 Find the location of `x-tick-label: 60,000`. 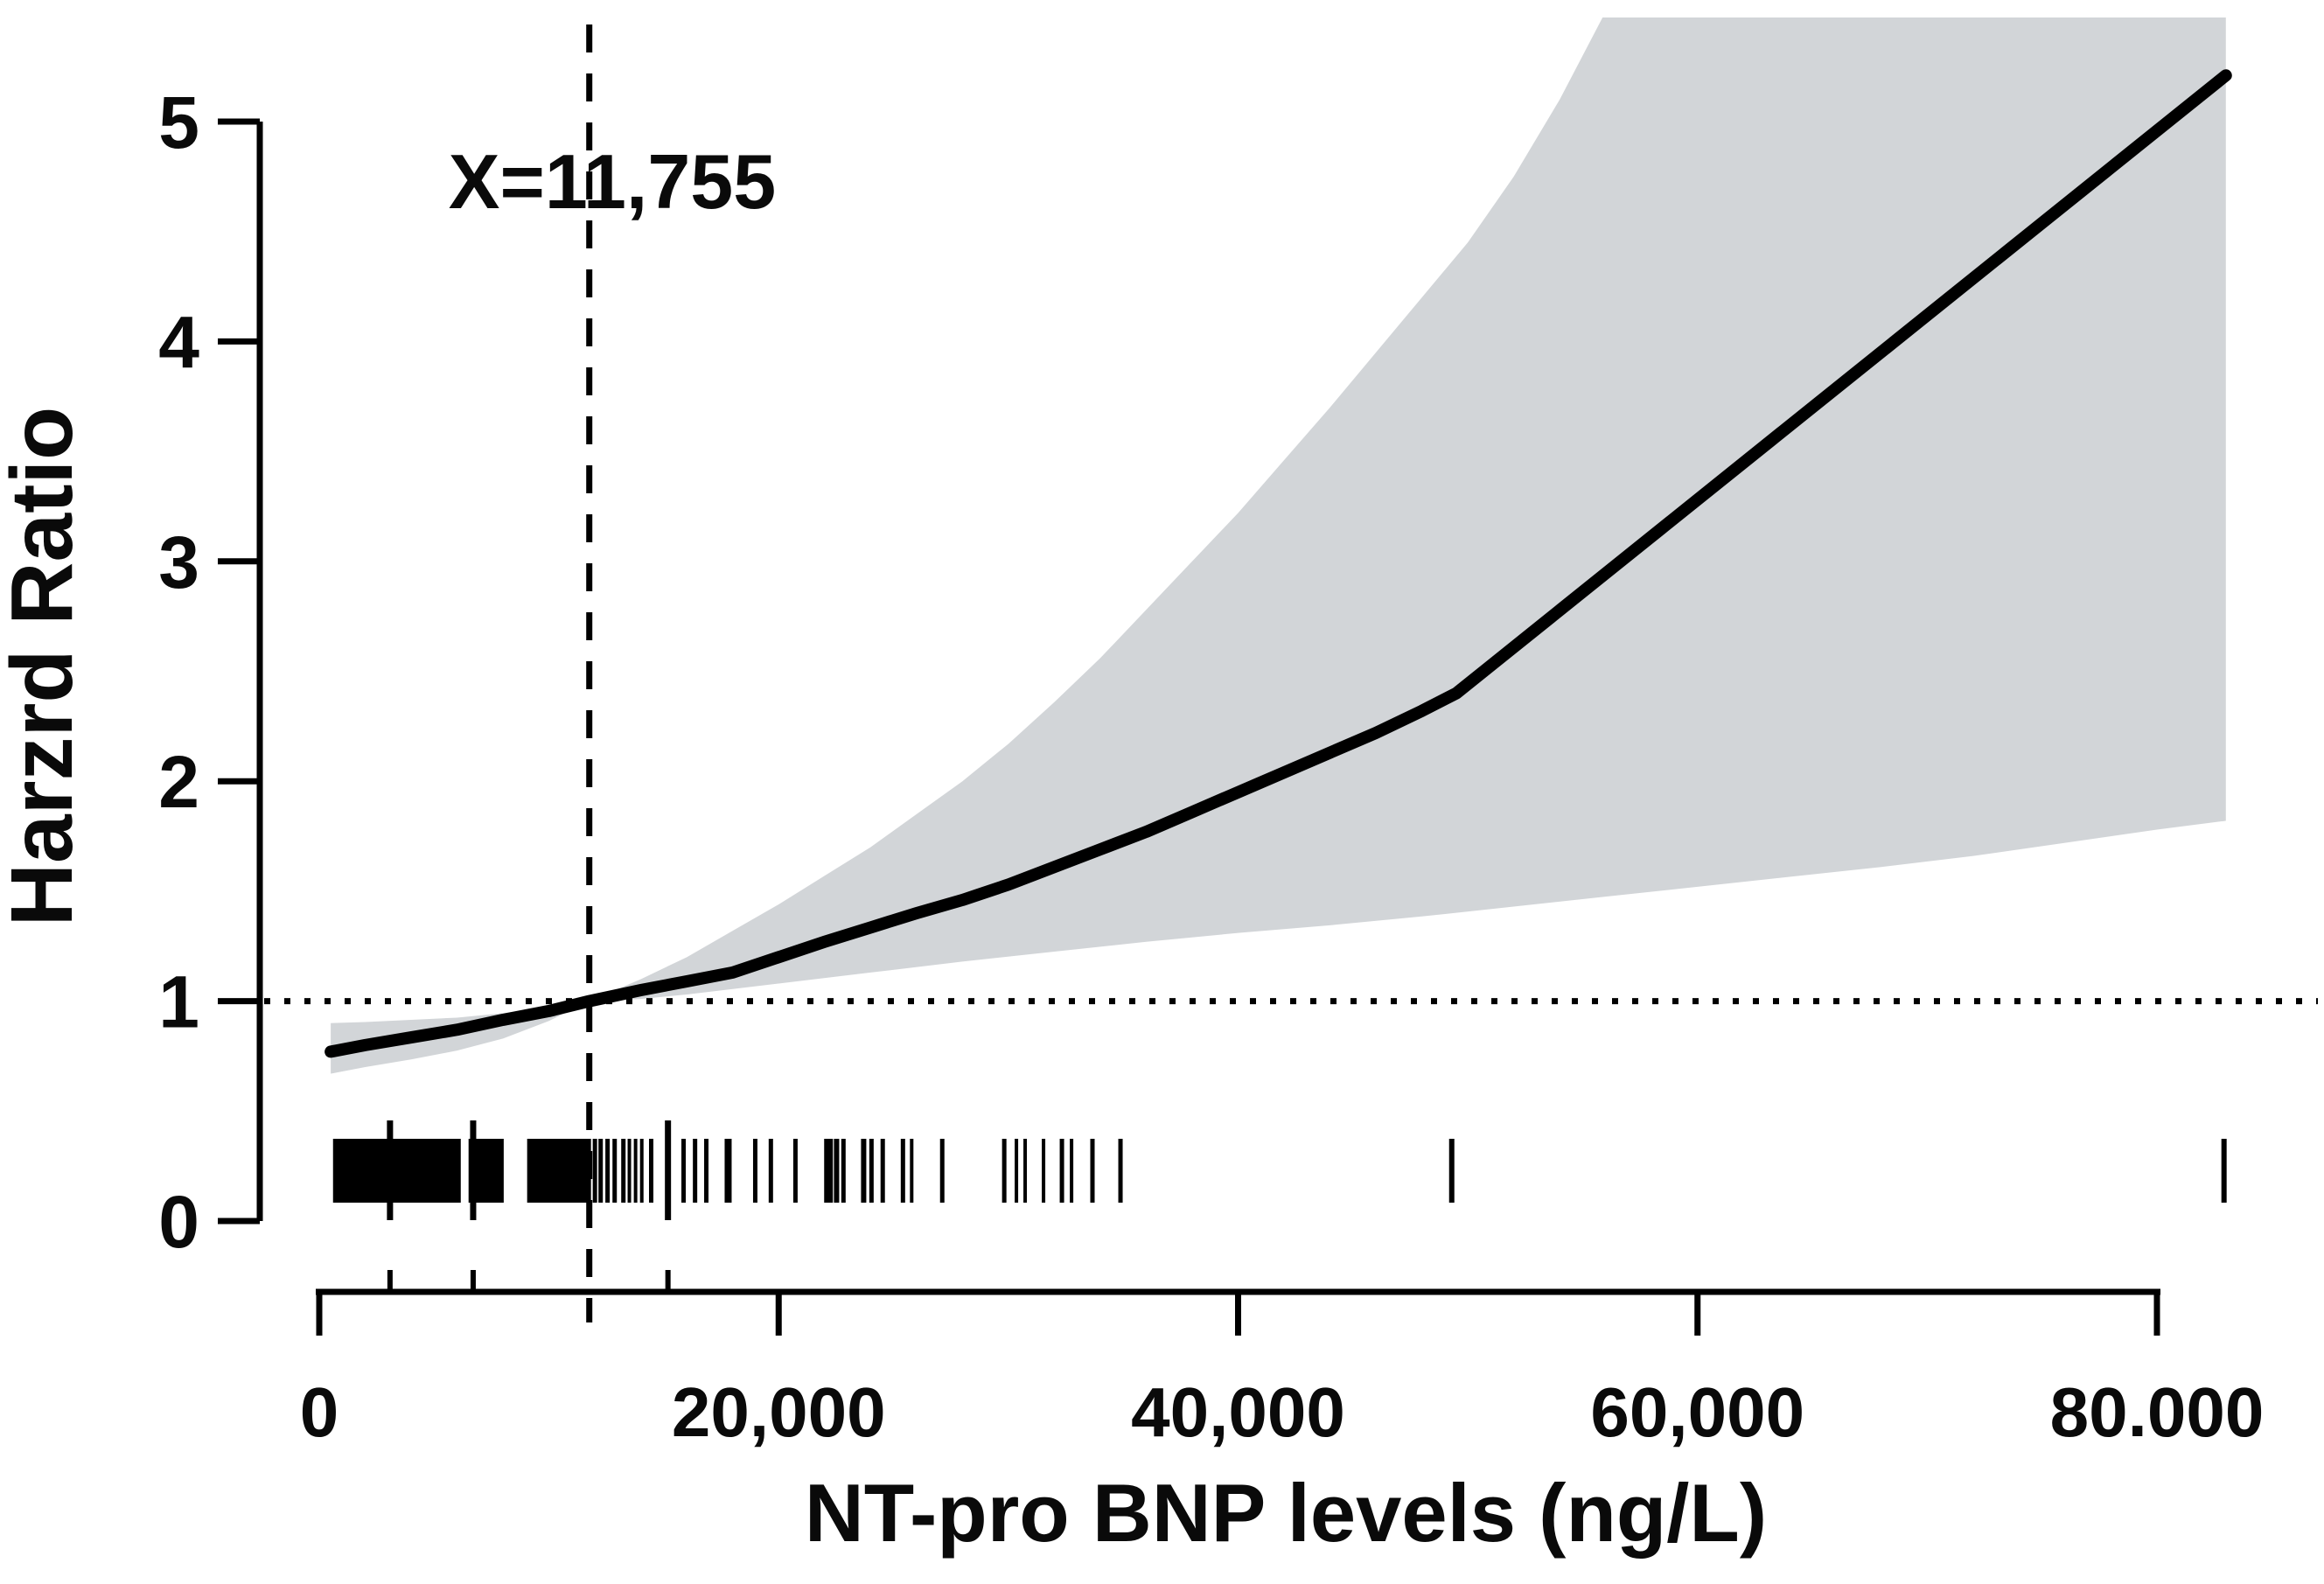

x-tick-label: 60,000 is located at coordinates (1697, 1412).